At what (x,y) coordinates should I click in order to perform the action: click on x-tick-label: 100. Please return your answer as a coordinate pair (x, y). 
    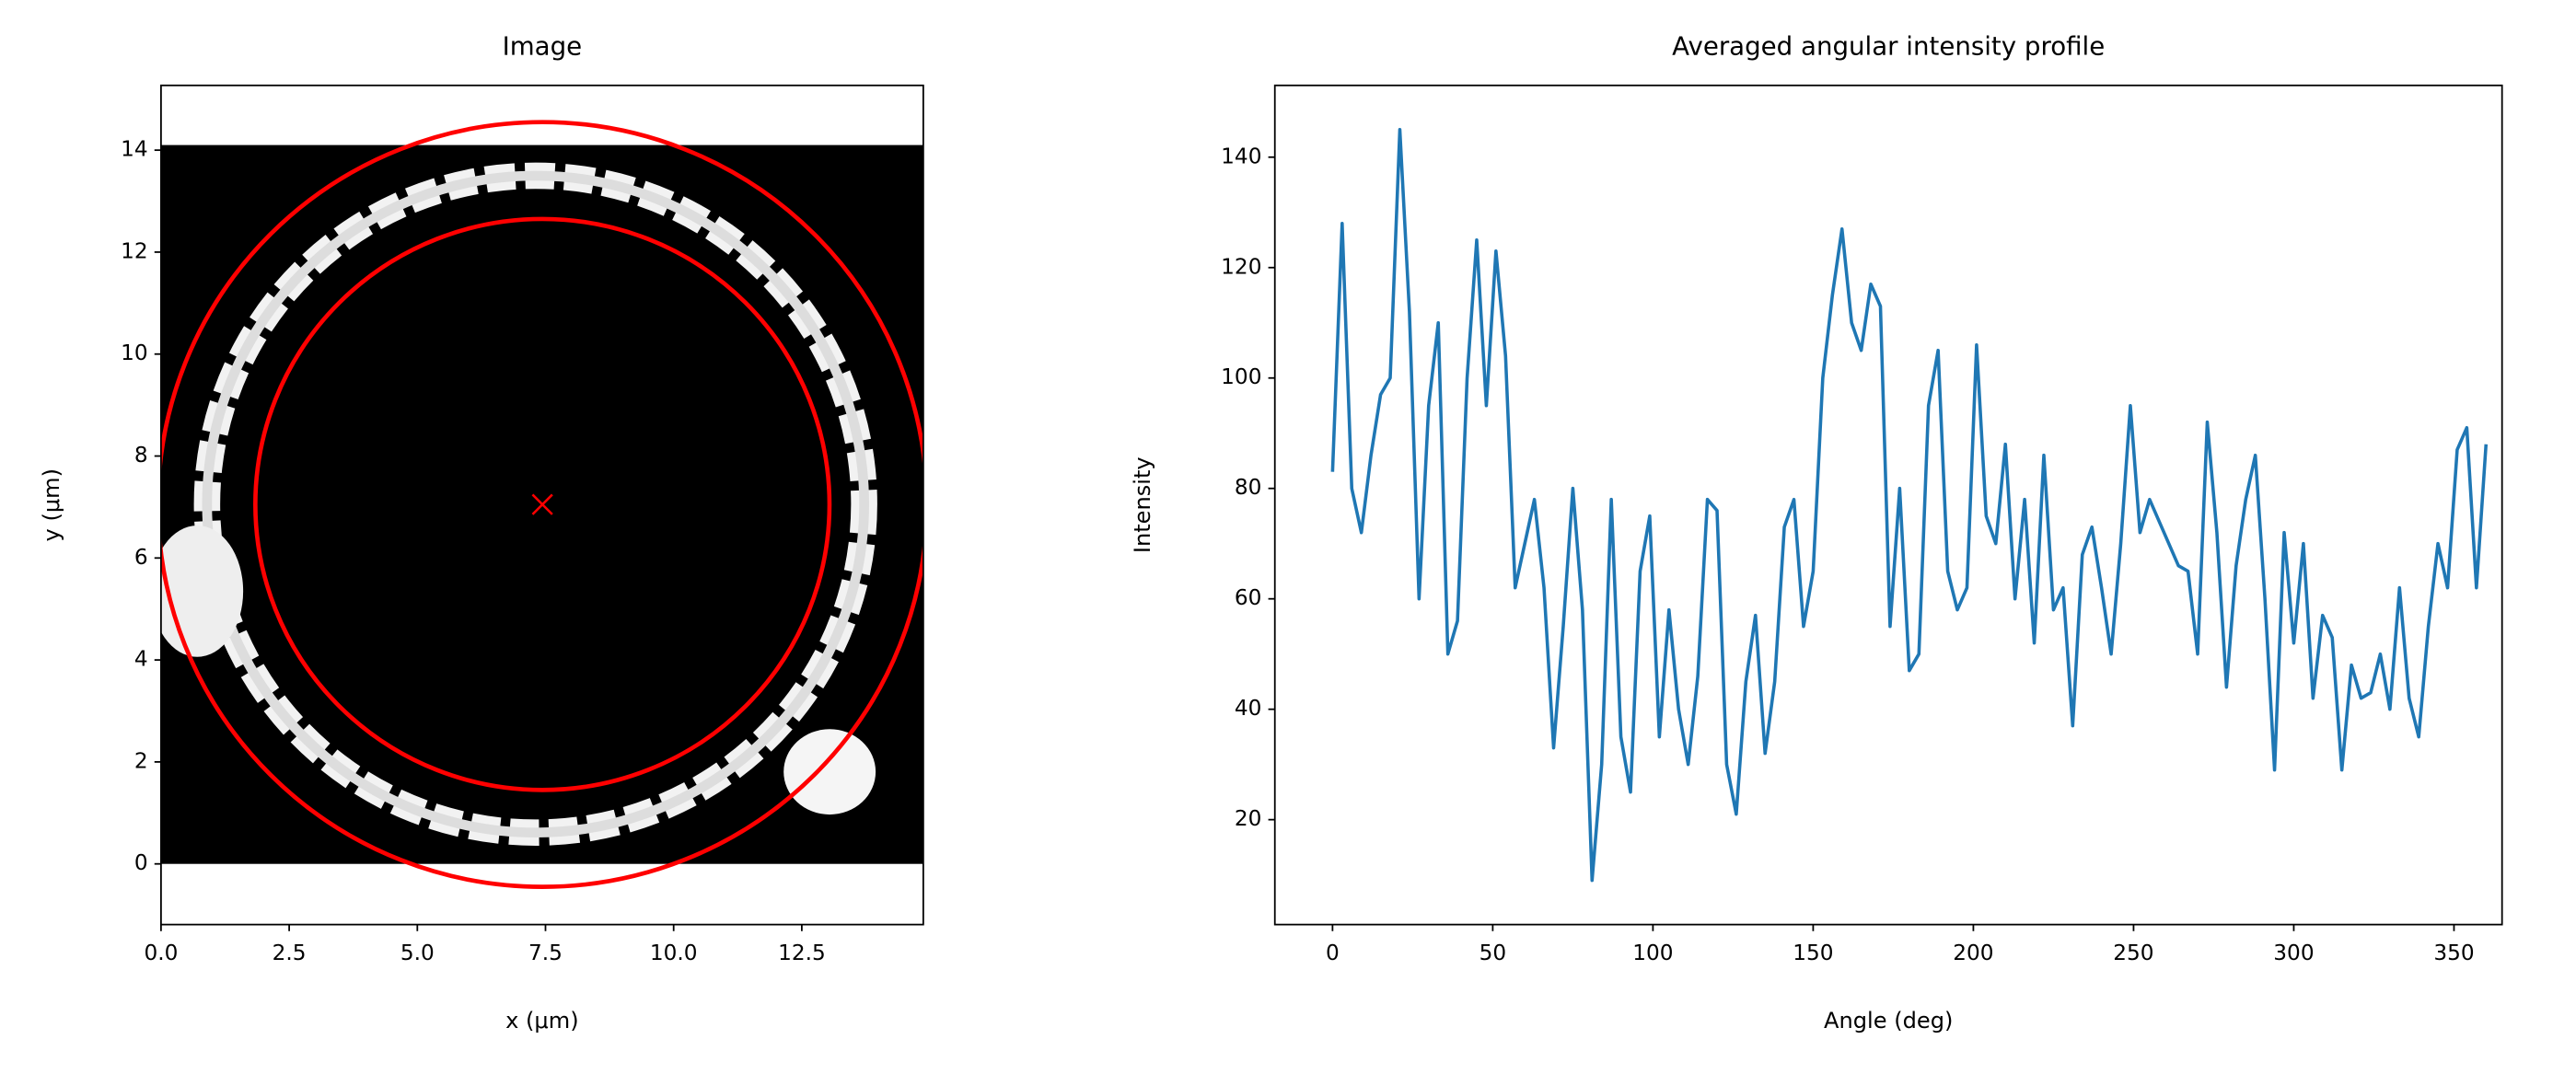
    Looking at the image, I should click on (1652, 953).